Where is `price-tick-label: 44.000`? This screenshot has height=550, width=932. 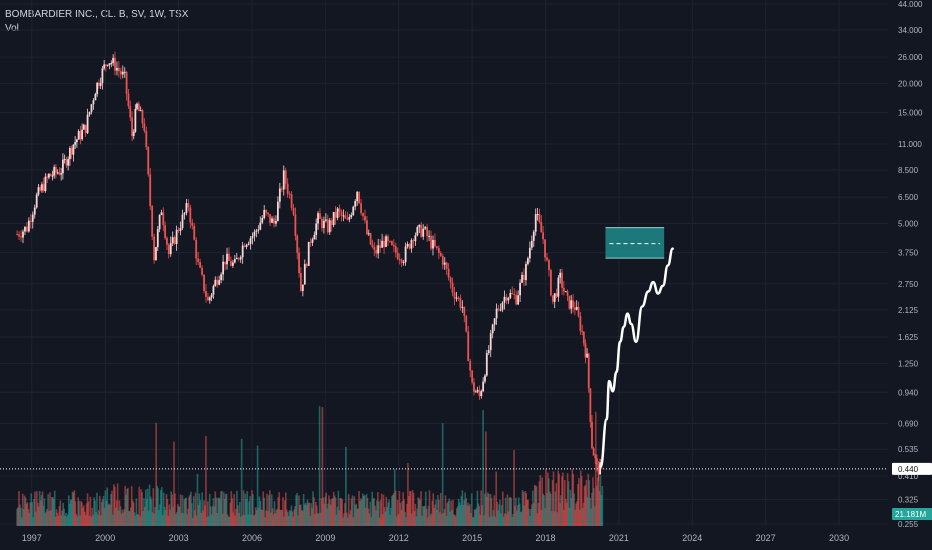
price-tick-label: 44.000 is located at coordinates (910, 4).